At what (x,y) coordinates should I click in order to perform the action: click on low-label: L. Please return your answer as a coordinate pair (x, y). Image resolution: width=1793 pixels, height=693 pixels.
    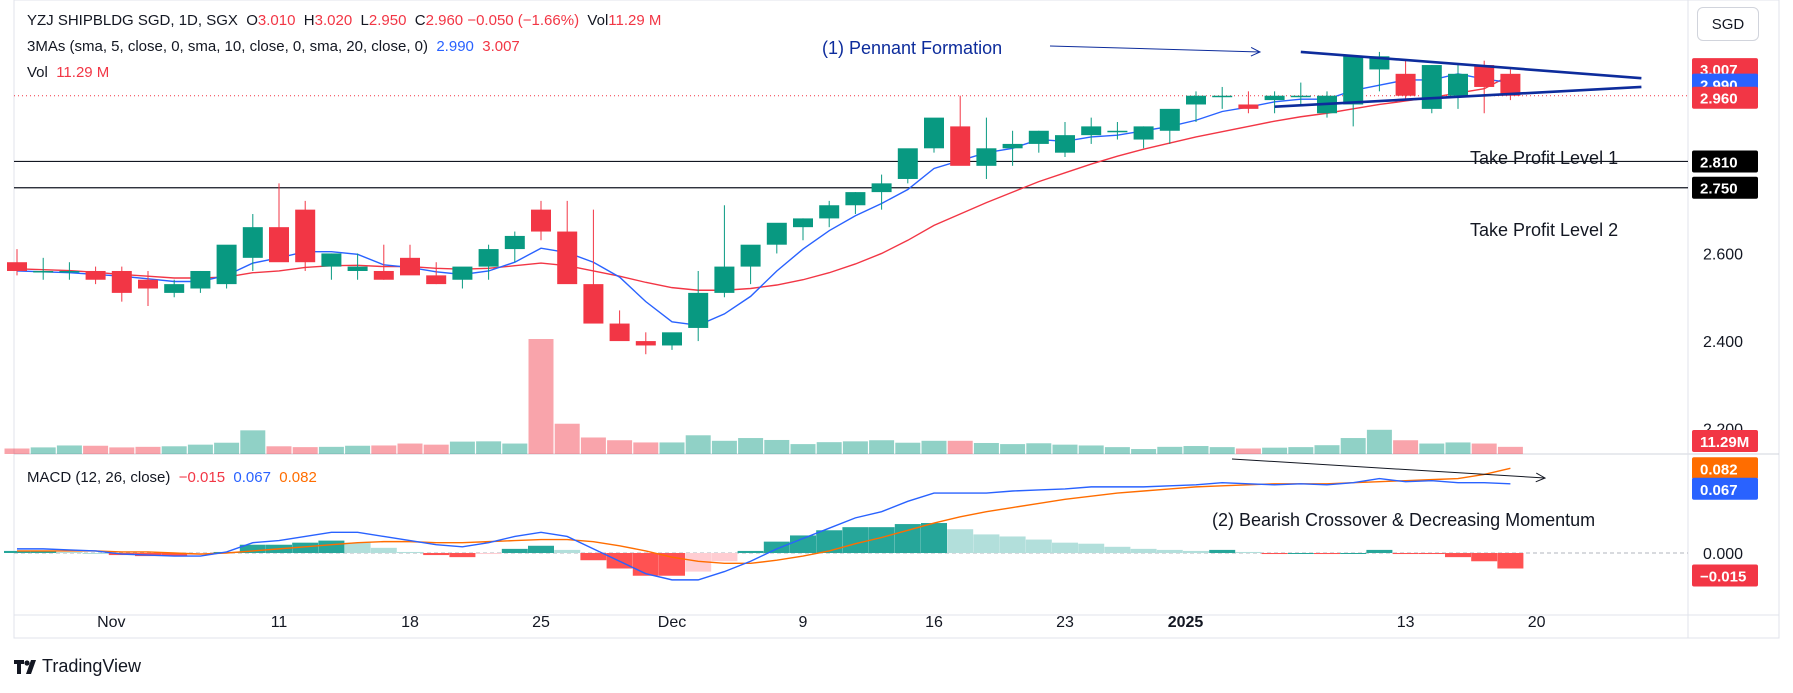
    Looking at the image, I should click on (364, 20).